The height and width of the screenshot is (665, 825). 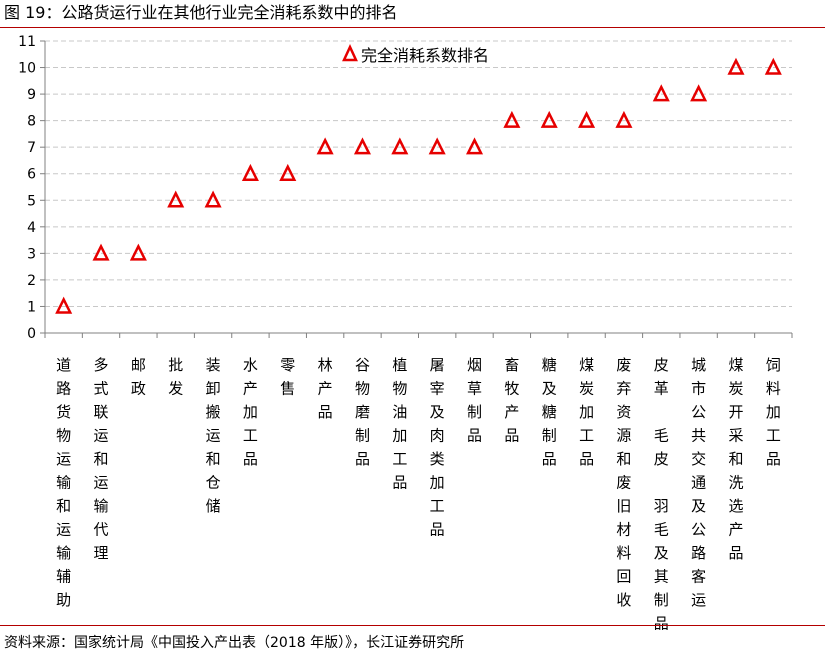 What do you see at coordinates (31, 307) in the screenshot?
I see `y-tick-label: 1` at bounding box center [31, 307].